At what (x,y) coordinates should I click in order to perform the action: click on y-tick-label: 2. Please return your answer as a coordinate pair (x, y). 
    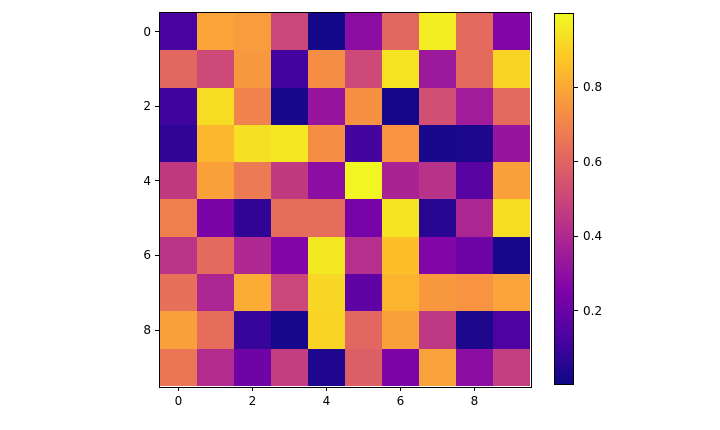
    Looking at the image, I should click on (147, 106).